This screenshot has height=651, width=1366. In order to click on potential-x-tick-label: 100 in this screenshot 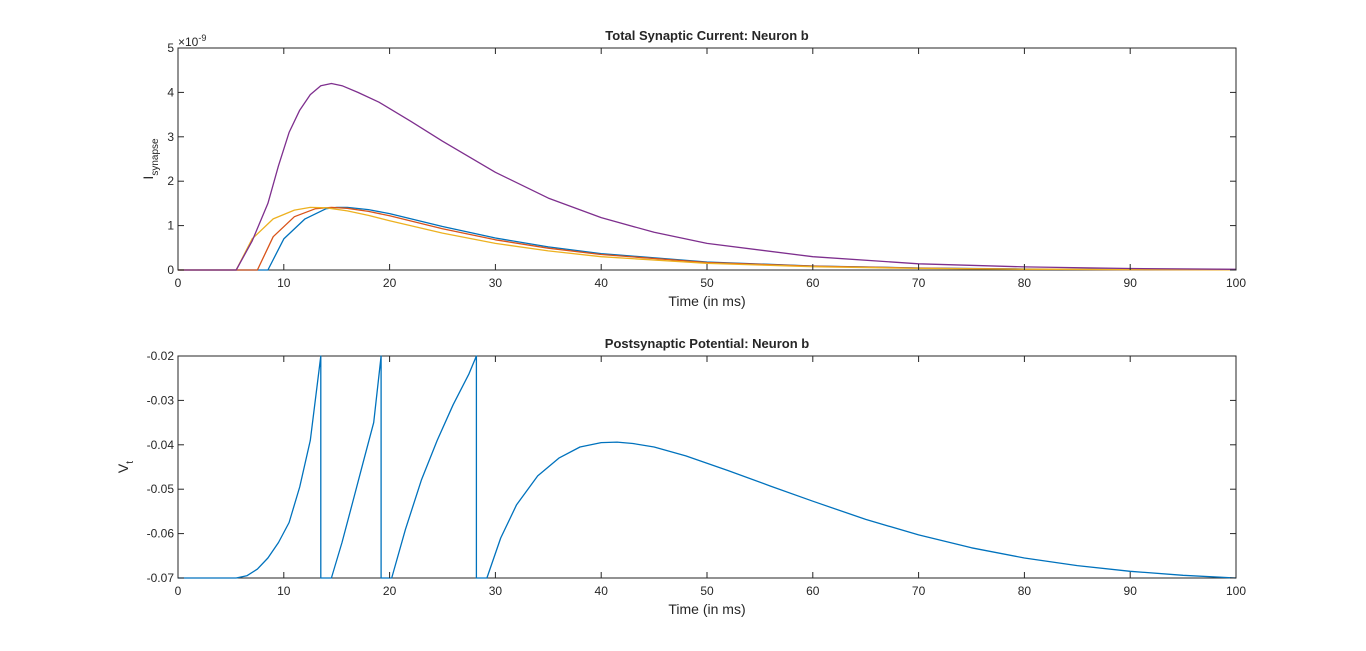, I will do `click(1236, 591)`.